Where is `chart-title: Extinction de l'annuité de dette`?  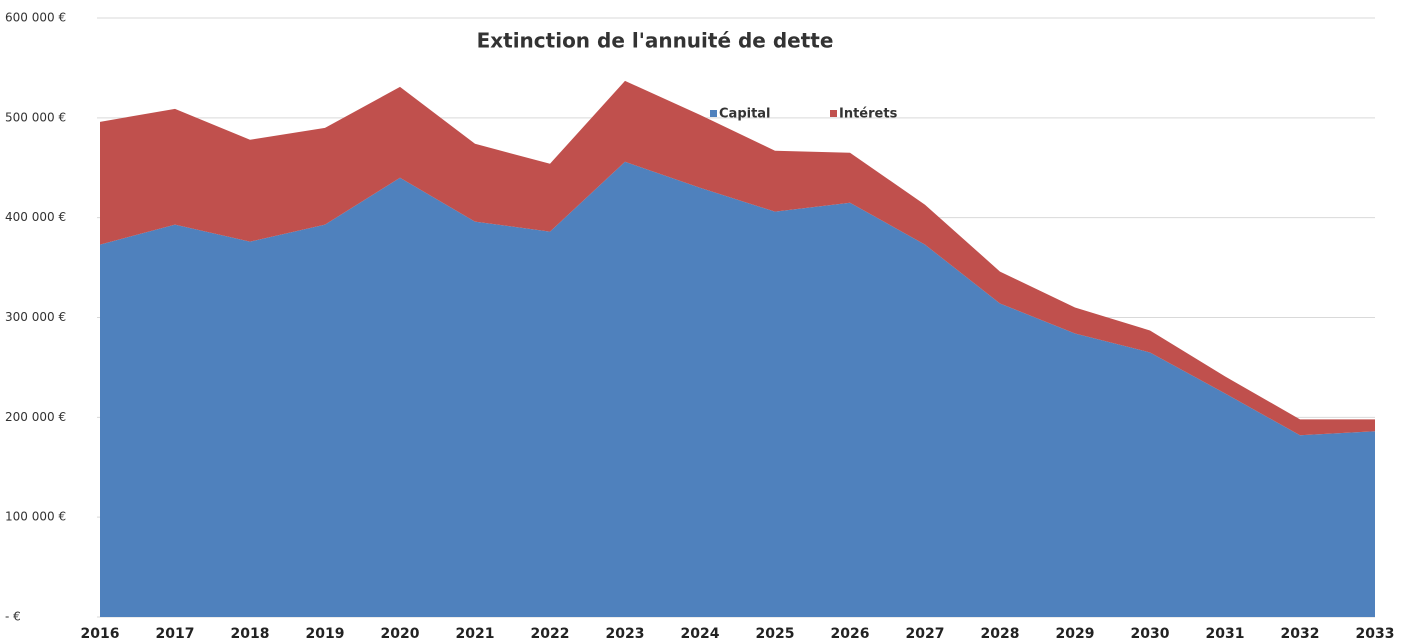
chart-title: Extinction de l'annuité de dette is located at coordinates (655, 41).